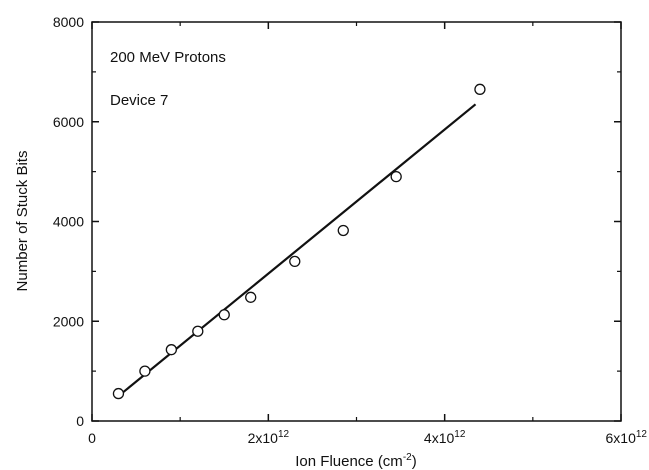  I want to click on x-tick-label: 6x10¹², so click(627, 437).